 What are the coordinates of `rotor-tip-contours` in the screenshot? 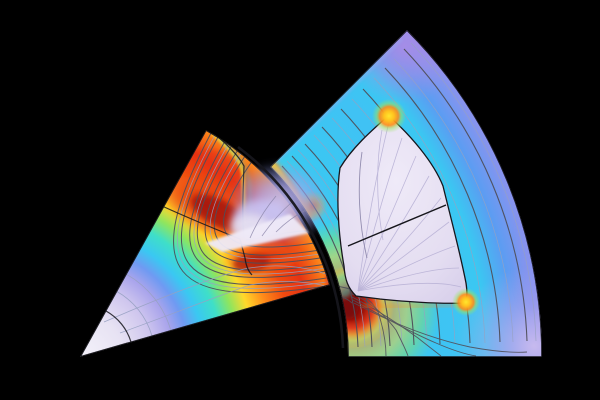 It's located at (143, 305).